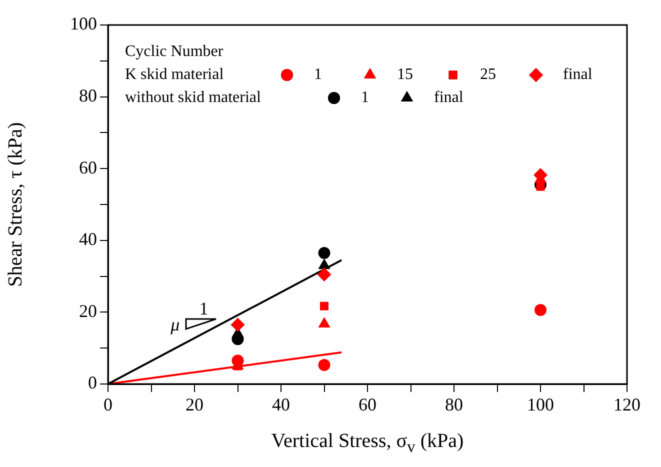 Image resolution: width=661 pixels, height=467 pixels. What do you see at coordinates (174, 51) in the screenshot?
I see `legend-title: Cyclic Number` at bounding box center [174, 51].